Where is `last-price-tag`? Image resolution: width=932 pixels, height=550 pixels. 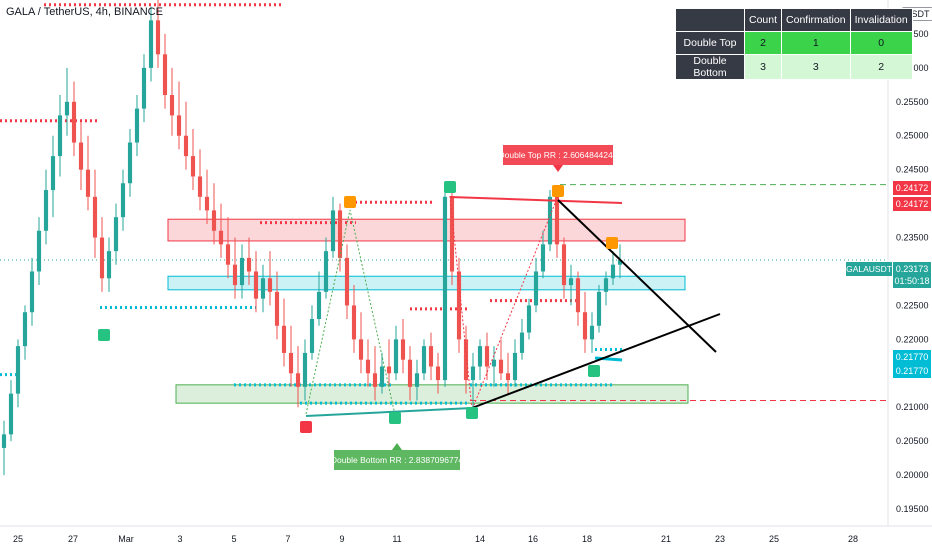 last-price-tag is located at coordinates (912, 275).